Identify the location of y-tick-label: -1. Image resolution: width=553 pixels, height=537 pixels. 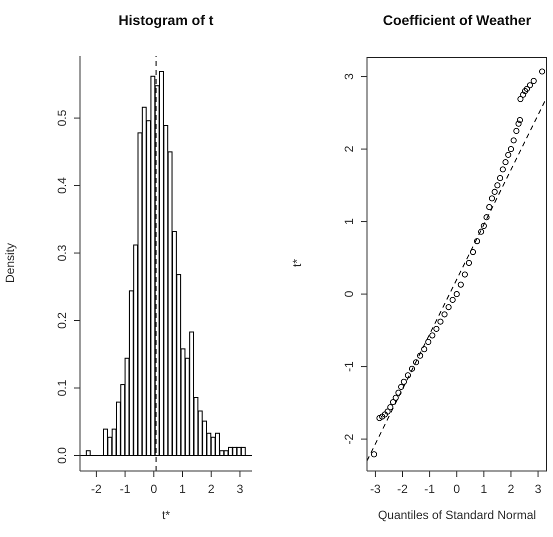
(349, 366).